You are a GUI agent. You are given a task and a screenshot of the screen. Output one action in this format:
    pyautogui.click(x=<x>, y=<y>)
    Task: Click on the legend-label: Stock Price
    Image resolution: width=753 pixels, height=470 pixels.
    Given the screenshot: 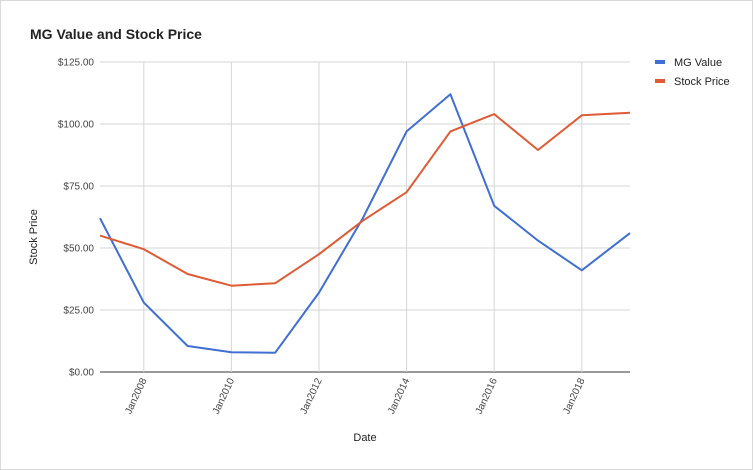 What is the action you would take?
    pyautogui.click(x=702, y=82)
    